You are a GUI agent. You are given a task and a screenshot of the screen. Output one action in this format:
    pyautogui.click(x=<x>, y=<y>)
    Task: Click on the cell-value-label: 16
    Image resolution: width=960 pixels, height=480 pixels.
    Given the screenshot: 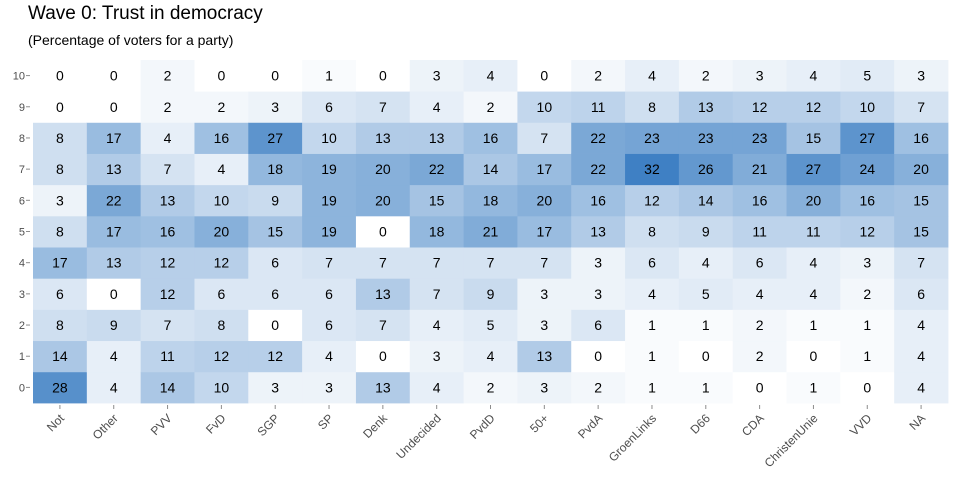 What is the action you would take?
    pyautogui.click(x=491, y=138)
    